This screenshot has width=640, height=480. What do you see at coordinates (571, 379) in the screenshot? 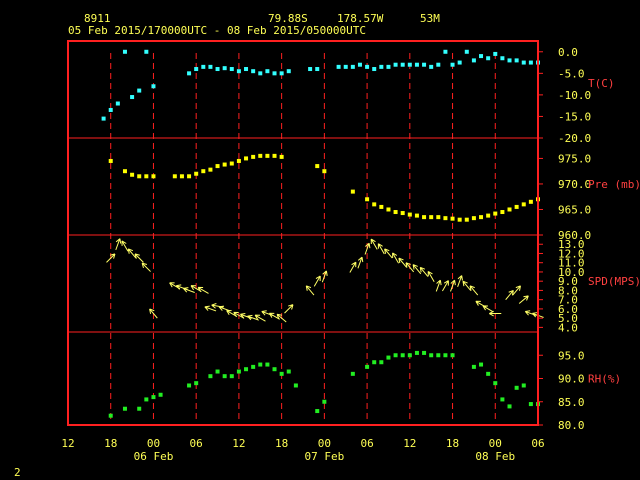
I see `humidity-y-tick-label: 90.0` at bounding box center [571, 379].